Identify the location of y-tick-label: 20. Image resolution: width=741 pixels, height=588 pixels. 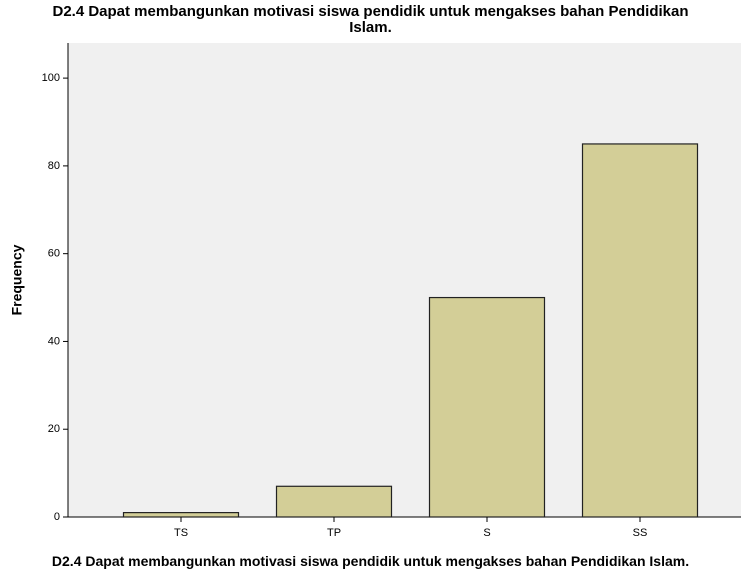
(54, 429).